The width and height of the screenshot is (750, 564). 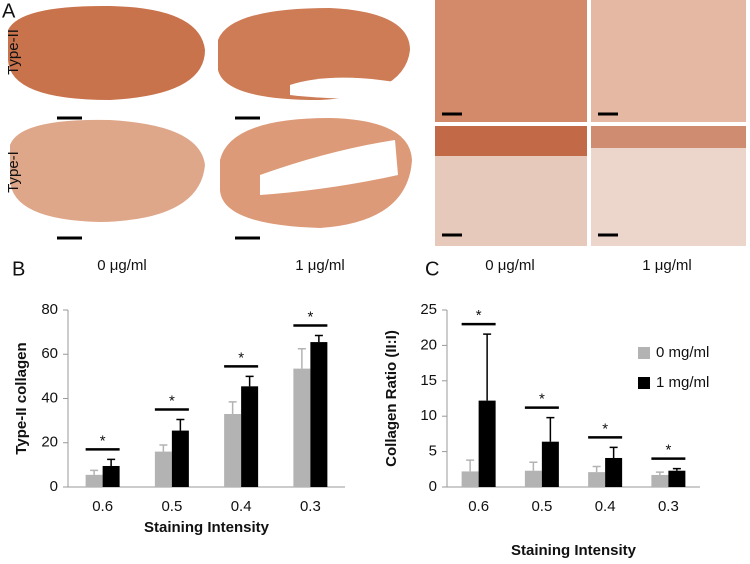 I want to click on panel-label: B, so click(x=18, y=269).